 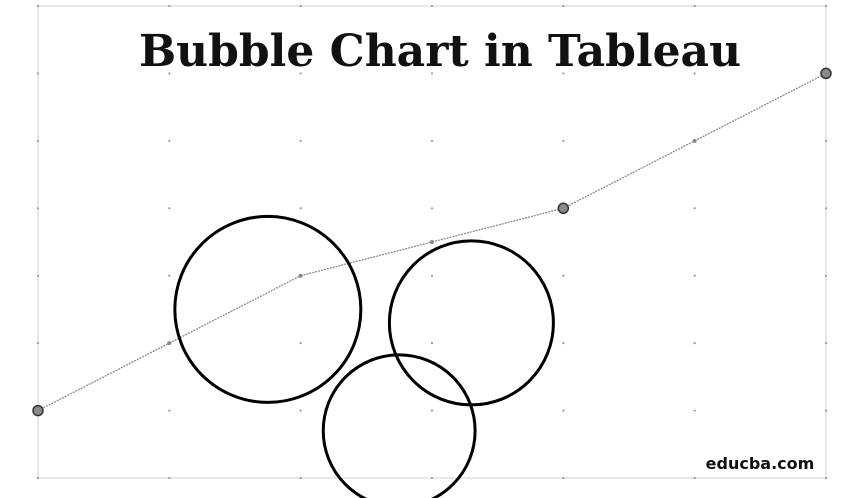 What do you see at coordinates (440, 51) in the screenshot?
I see `chart-title: Bubble Chart in Tableau` at bounding box center [440, 51].